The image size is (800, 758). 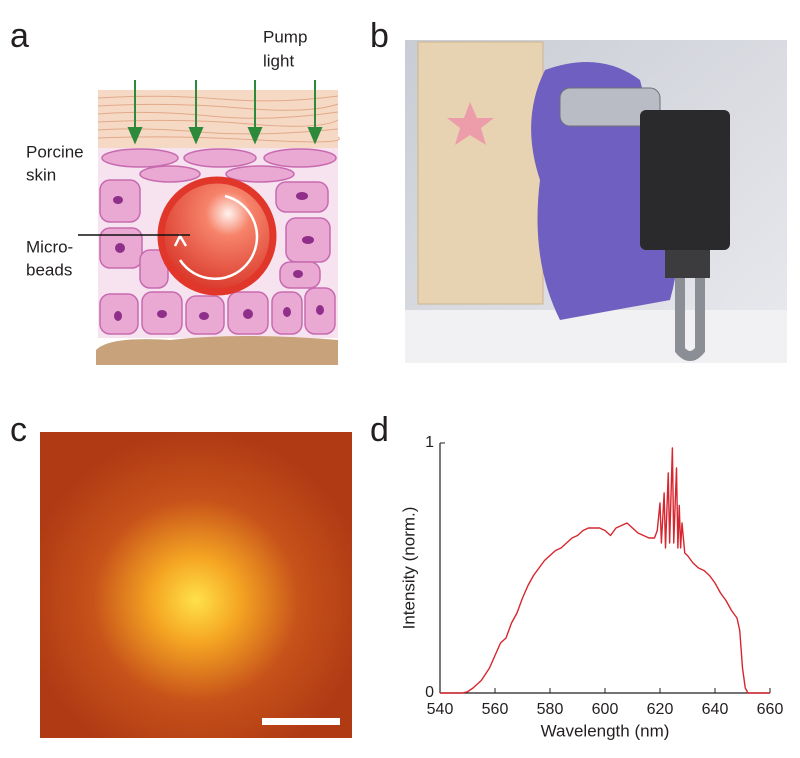 I want to click on pump-arrows, so click(x=225, y=112).